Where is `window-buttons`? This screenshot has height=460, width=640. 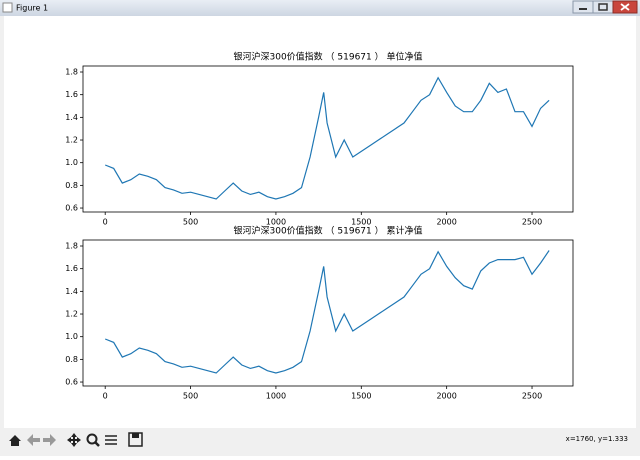
window-buttons is located at coordinates (605, 7).